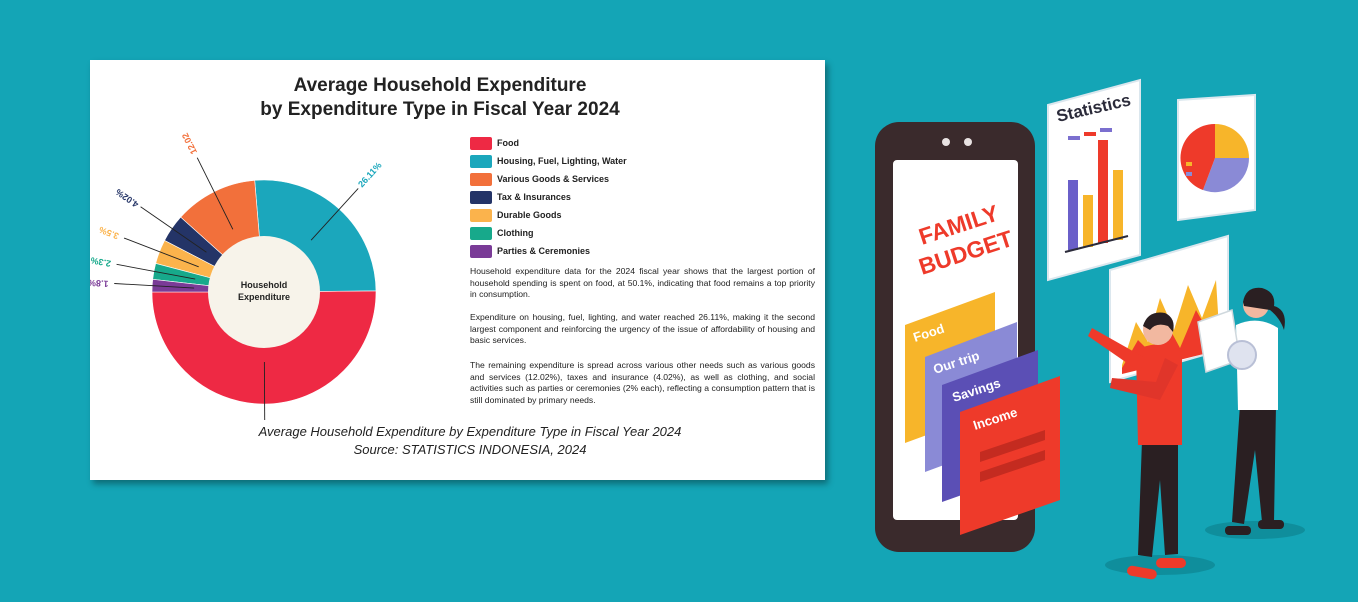 The height and width of the screenshot is (602, 1358). I want to click on pie-chart-board, so click(1216, 157).